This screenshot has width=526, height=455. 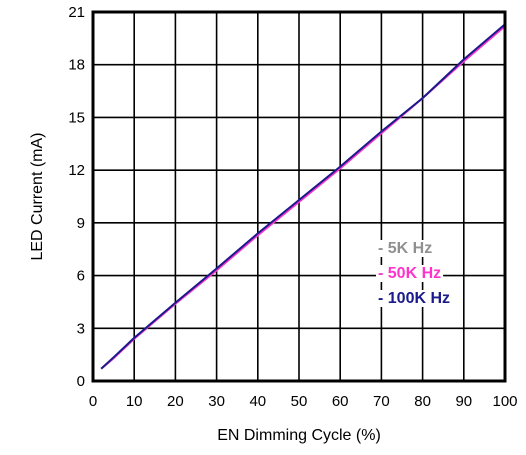 I want to click on y-tick-label: 21, so click(x=76, y=12).